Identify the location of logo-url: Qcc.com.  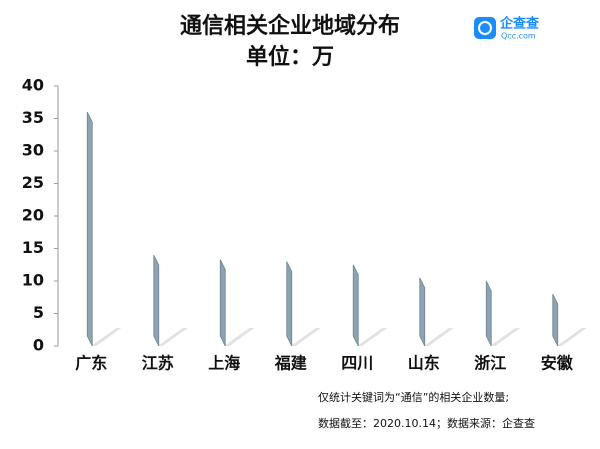
(518, 36).